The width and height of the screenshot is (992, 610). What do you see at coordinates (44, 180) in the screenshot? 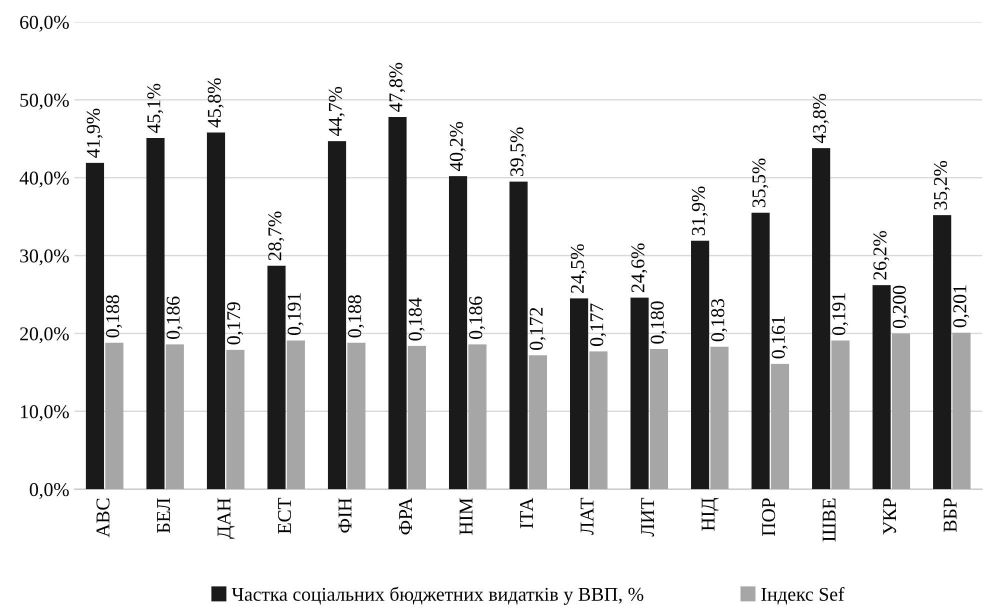
I see `y-tick-label: 40,0%` at bounding box center [44, 180].